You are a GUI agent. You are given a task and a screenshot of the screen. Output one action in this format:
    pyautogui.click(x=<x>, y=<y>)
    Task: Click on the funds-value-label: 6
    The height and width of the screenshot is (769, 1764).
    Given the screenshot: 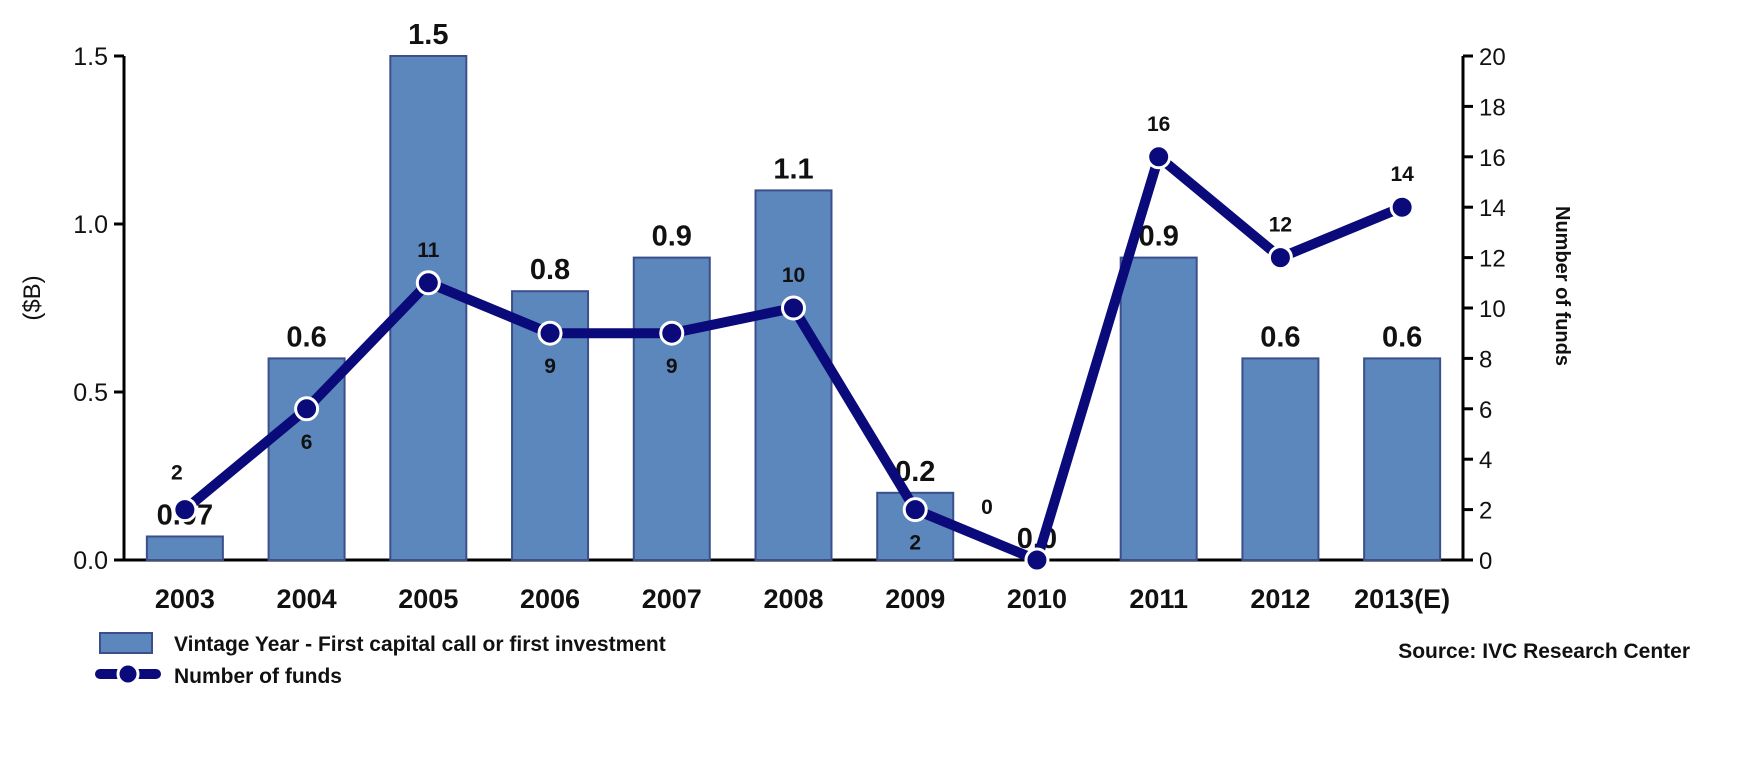 What is the action you would take?
    pyautogui.click(x=307, y=442)
    